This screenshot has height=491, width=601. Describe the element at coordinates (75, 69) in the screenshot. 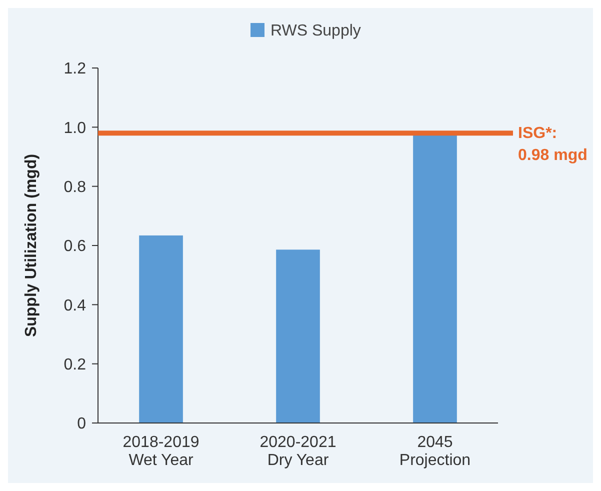

I see `y-tick-label: 1.2` at that location.